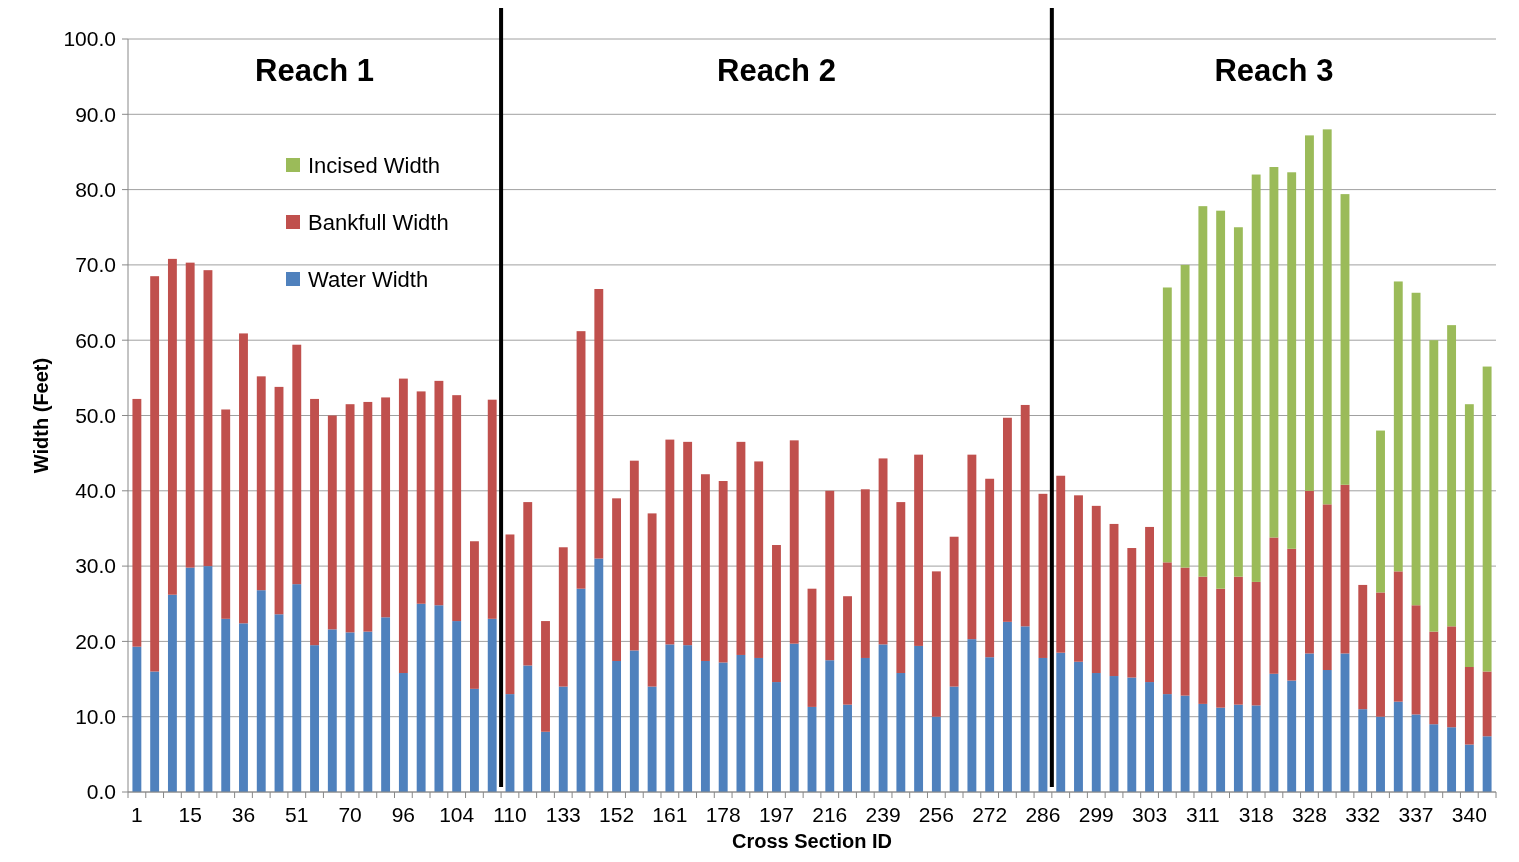 The width and height of the screenshot is (1519, 862). I want to click on x-tick-label: 328, so click(1309, 814).